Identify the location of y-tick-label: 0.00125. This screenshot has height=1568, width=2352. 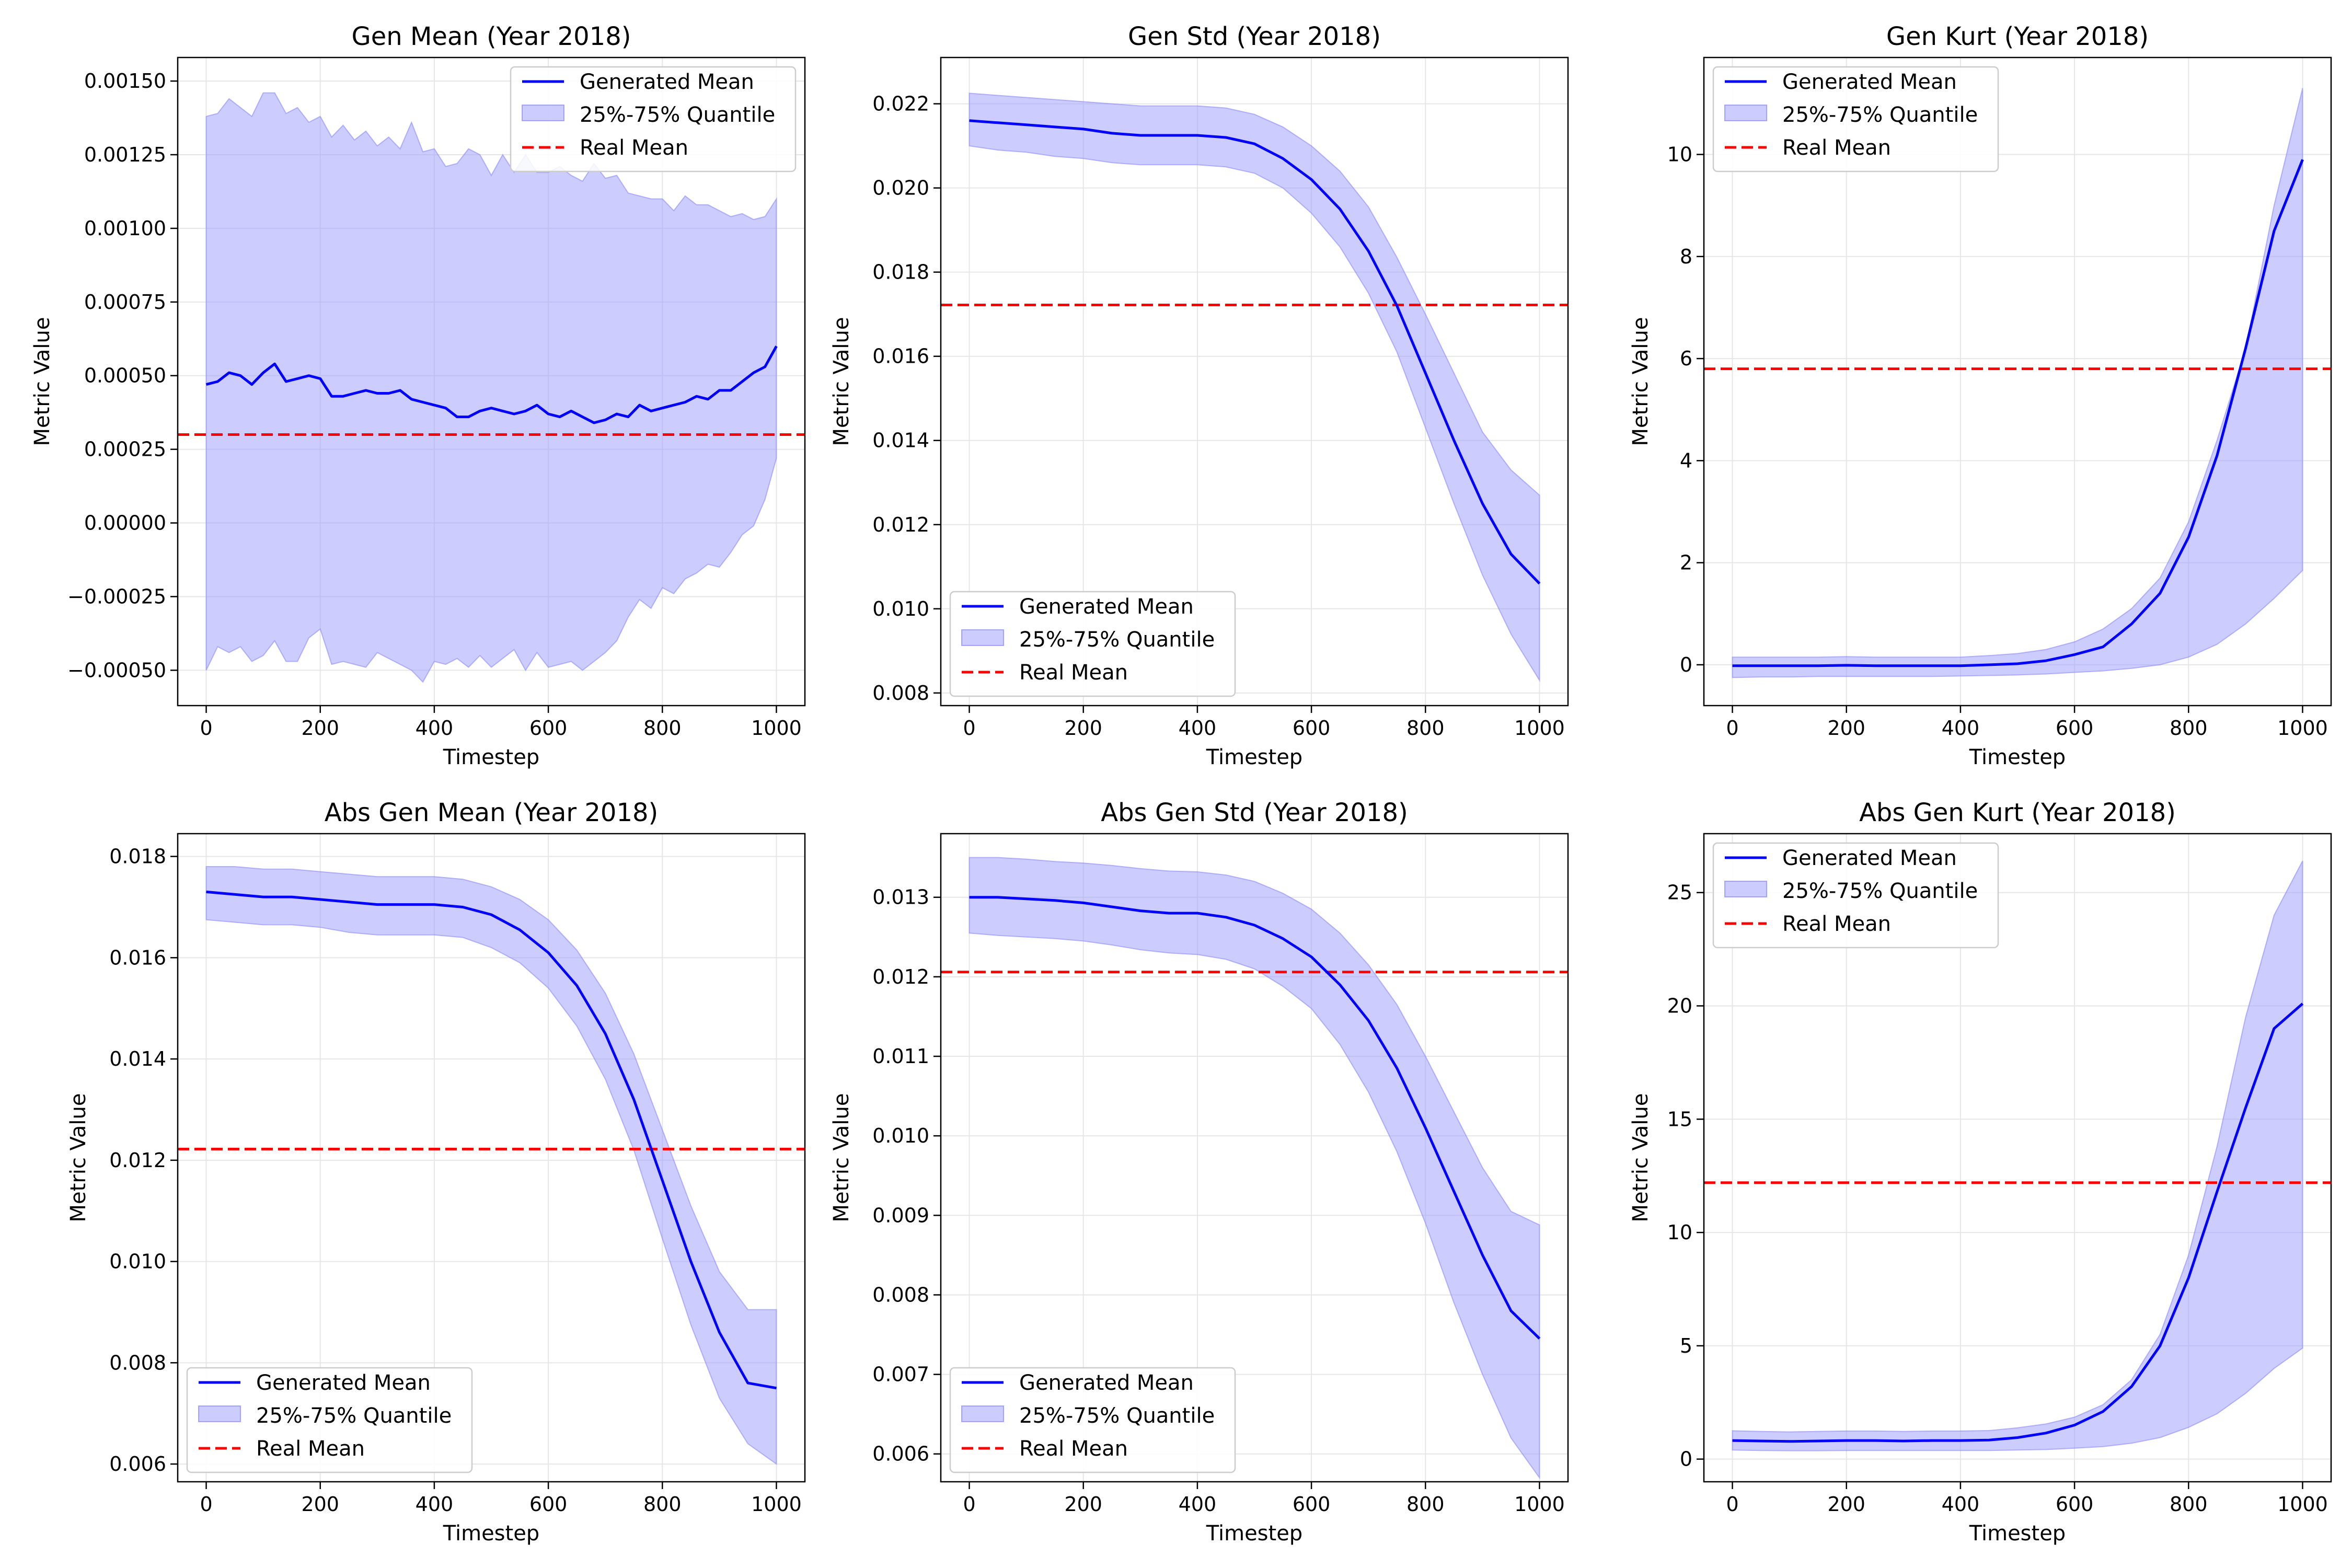
(125, 154).